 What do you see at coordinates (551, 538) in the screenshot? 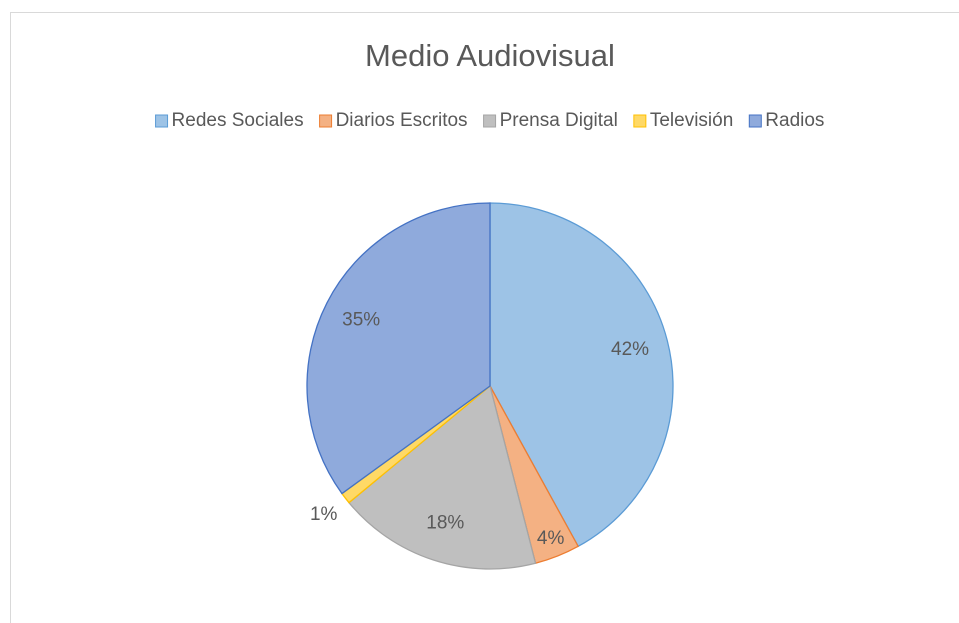
I see `data-label: 4%` at bounding box center [551, 538].